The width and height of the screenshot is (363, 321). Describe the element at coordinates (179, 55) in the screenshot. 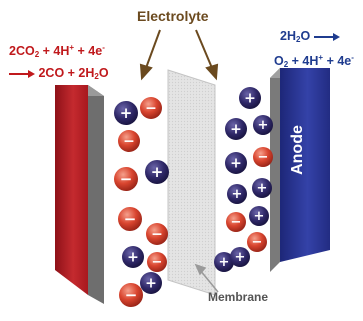

I see `electrolyte-pointers` at that location.